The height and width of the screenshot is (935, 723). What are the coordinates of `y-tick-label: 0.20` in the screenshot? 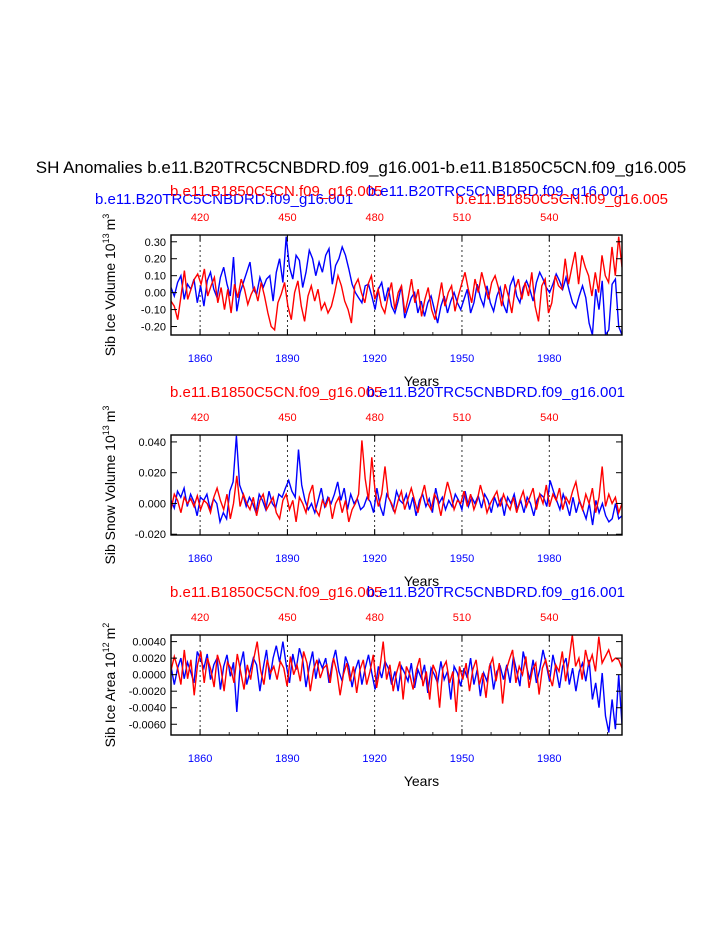 It's located at (155, 260).